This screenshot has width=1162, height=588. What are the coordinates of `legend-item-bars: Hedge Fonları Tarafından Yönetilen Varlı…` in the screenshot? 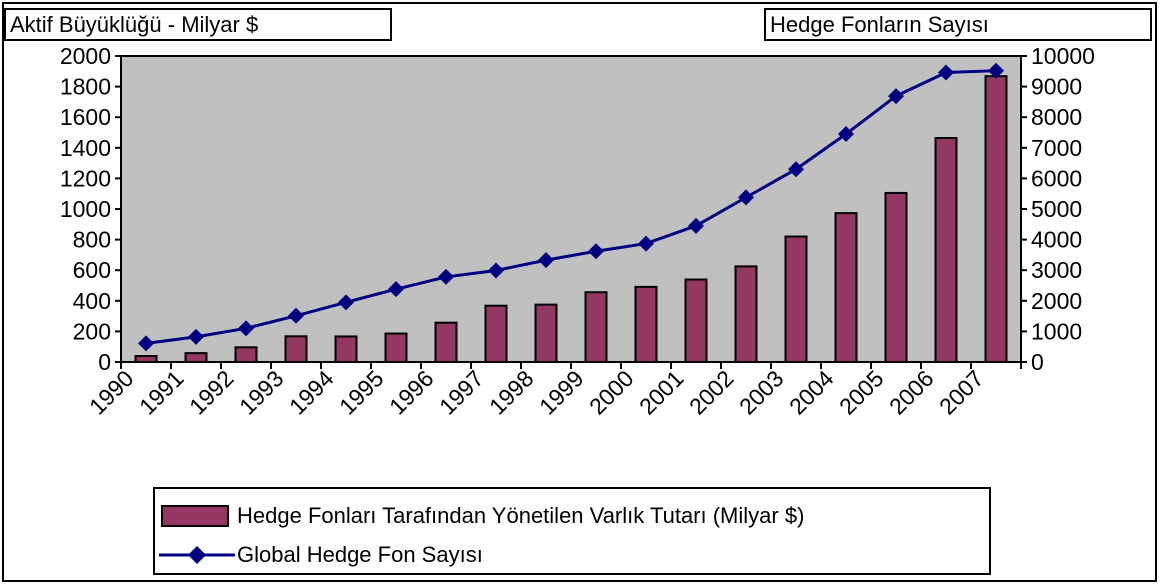 It's located at (572, 516).